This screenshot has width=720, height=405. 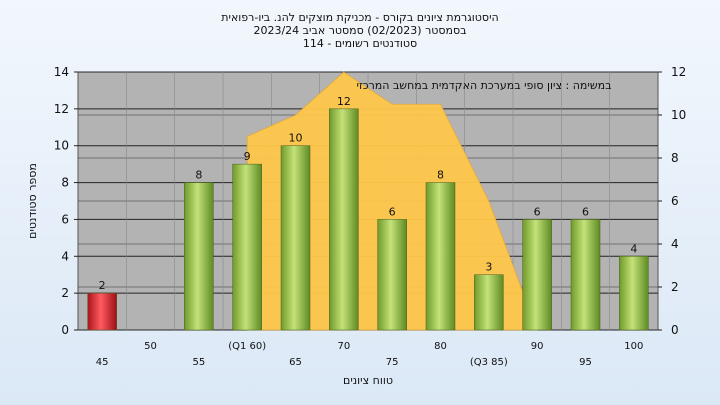 What do you see at coordinates (65, 256) in the screenshot?
I see `left-tick-label-4: 4` at bounding box center [65, 256].